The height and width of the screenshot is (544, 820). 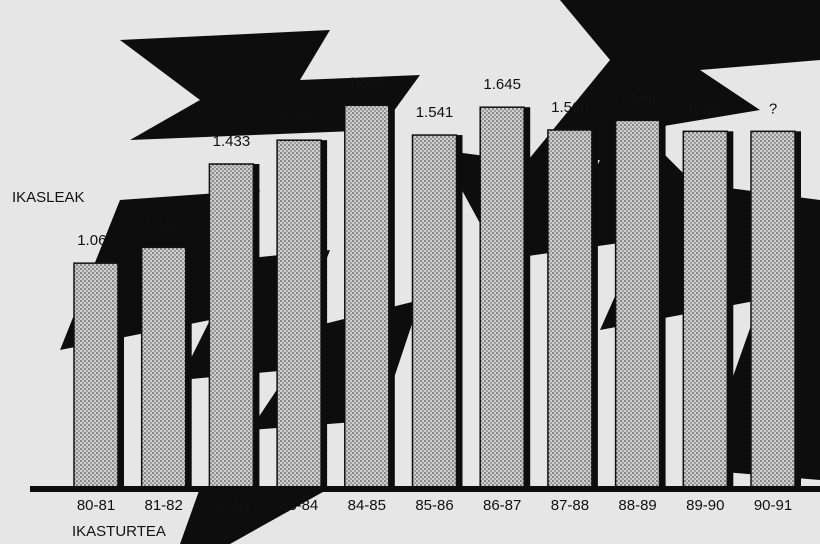 What do you see at coordinates (119, 531) in the screenshot?
I see `x-axis-label: IKASTURTEA` at bounding box center [119, 531].